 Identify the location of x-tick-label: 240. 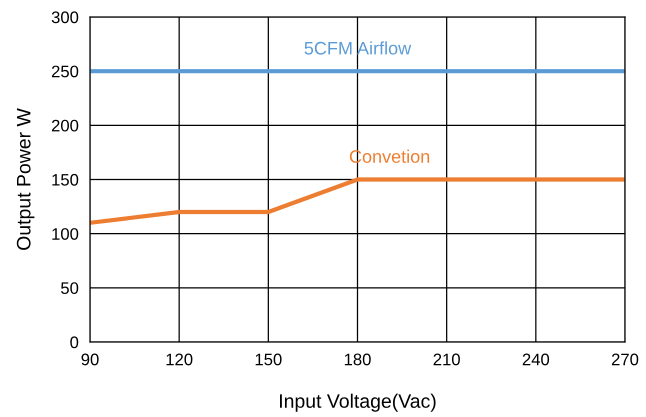
(536, 360).